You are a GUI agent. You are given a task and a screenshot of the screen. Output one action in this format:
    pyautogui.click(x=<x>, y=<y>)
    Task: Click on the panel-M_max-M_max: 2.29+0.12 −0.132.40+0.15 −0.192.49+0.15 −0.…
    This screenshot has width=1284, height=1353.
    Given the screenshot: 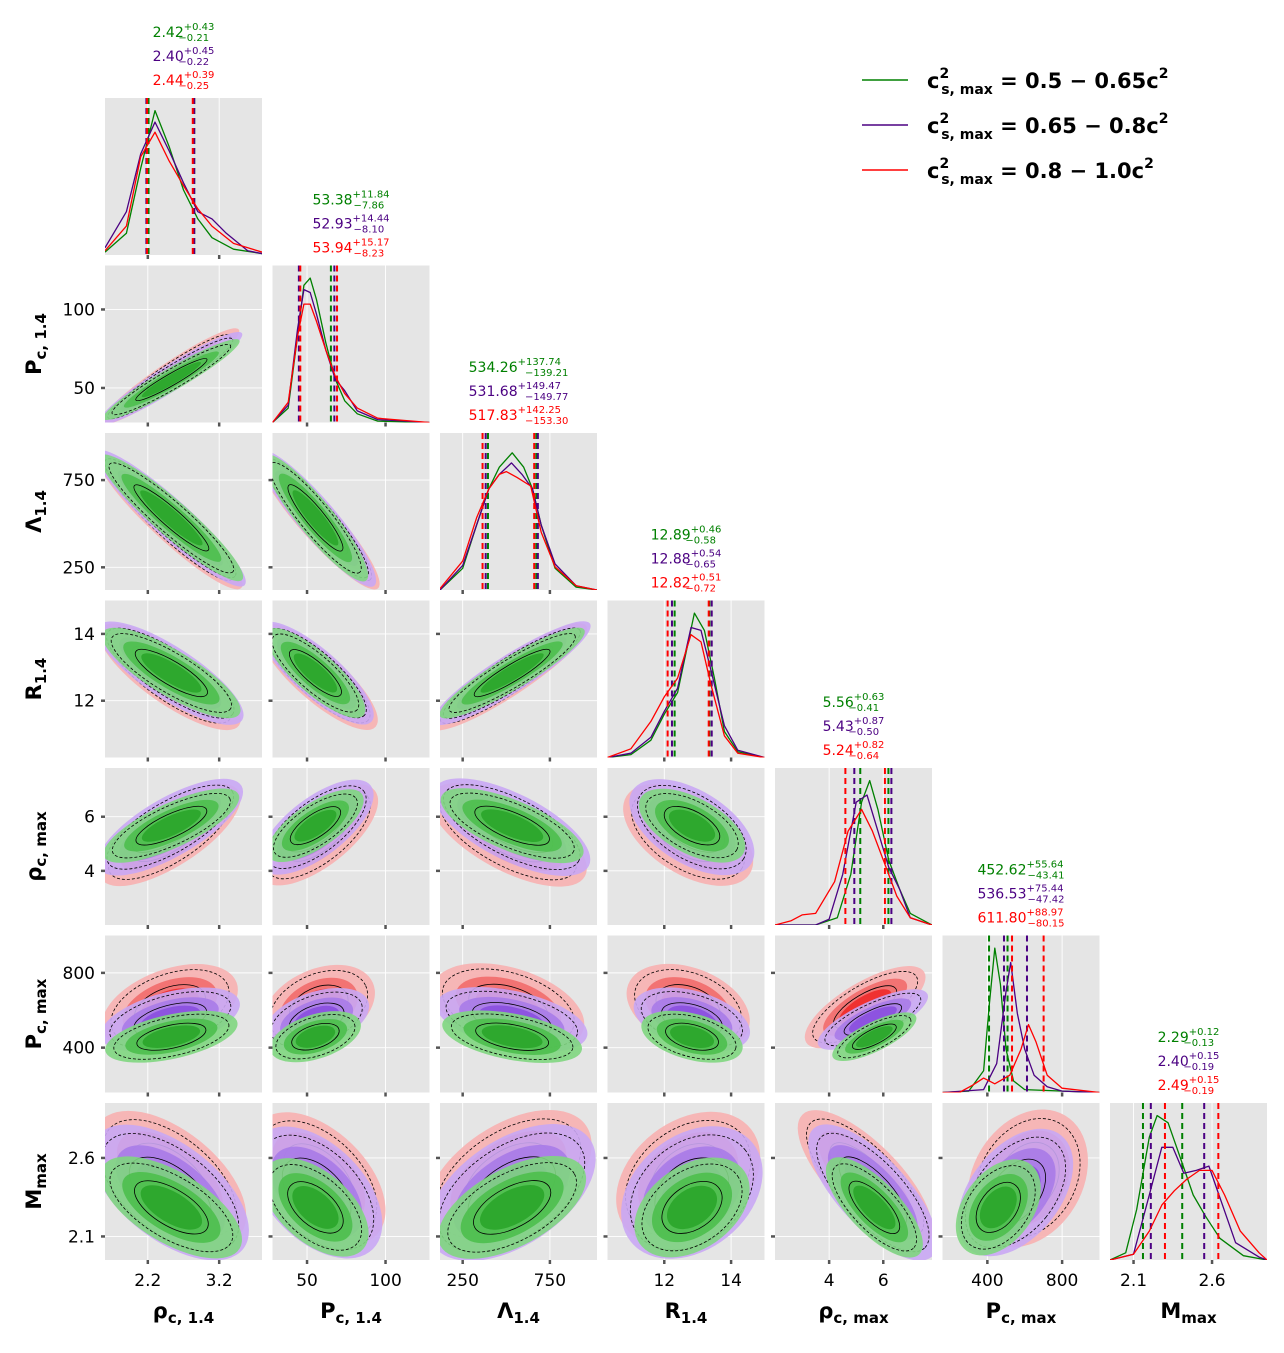 What is the action you would take?
    pyautogui.click(x=1188, y=1145)
    